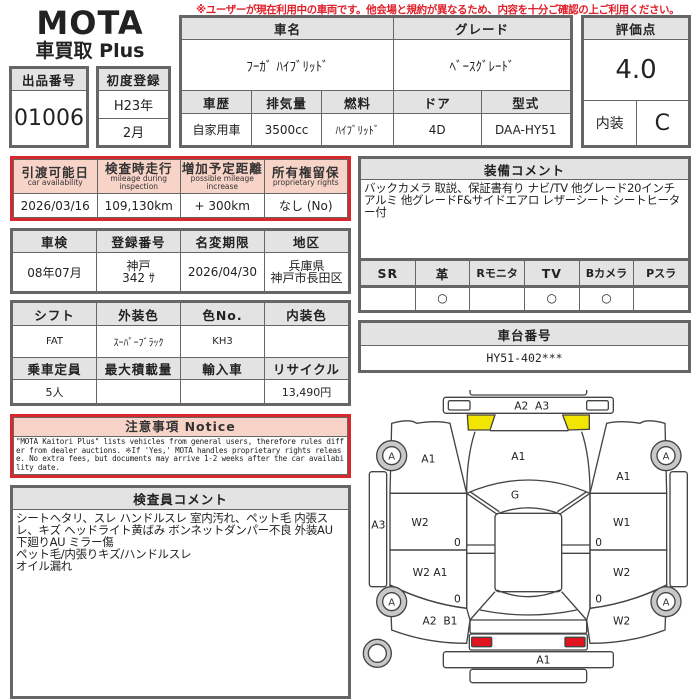 The width and height of the screenshot is (700, 700). I want to click on chassis-number: HY51-402***, so click(524, 358).